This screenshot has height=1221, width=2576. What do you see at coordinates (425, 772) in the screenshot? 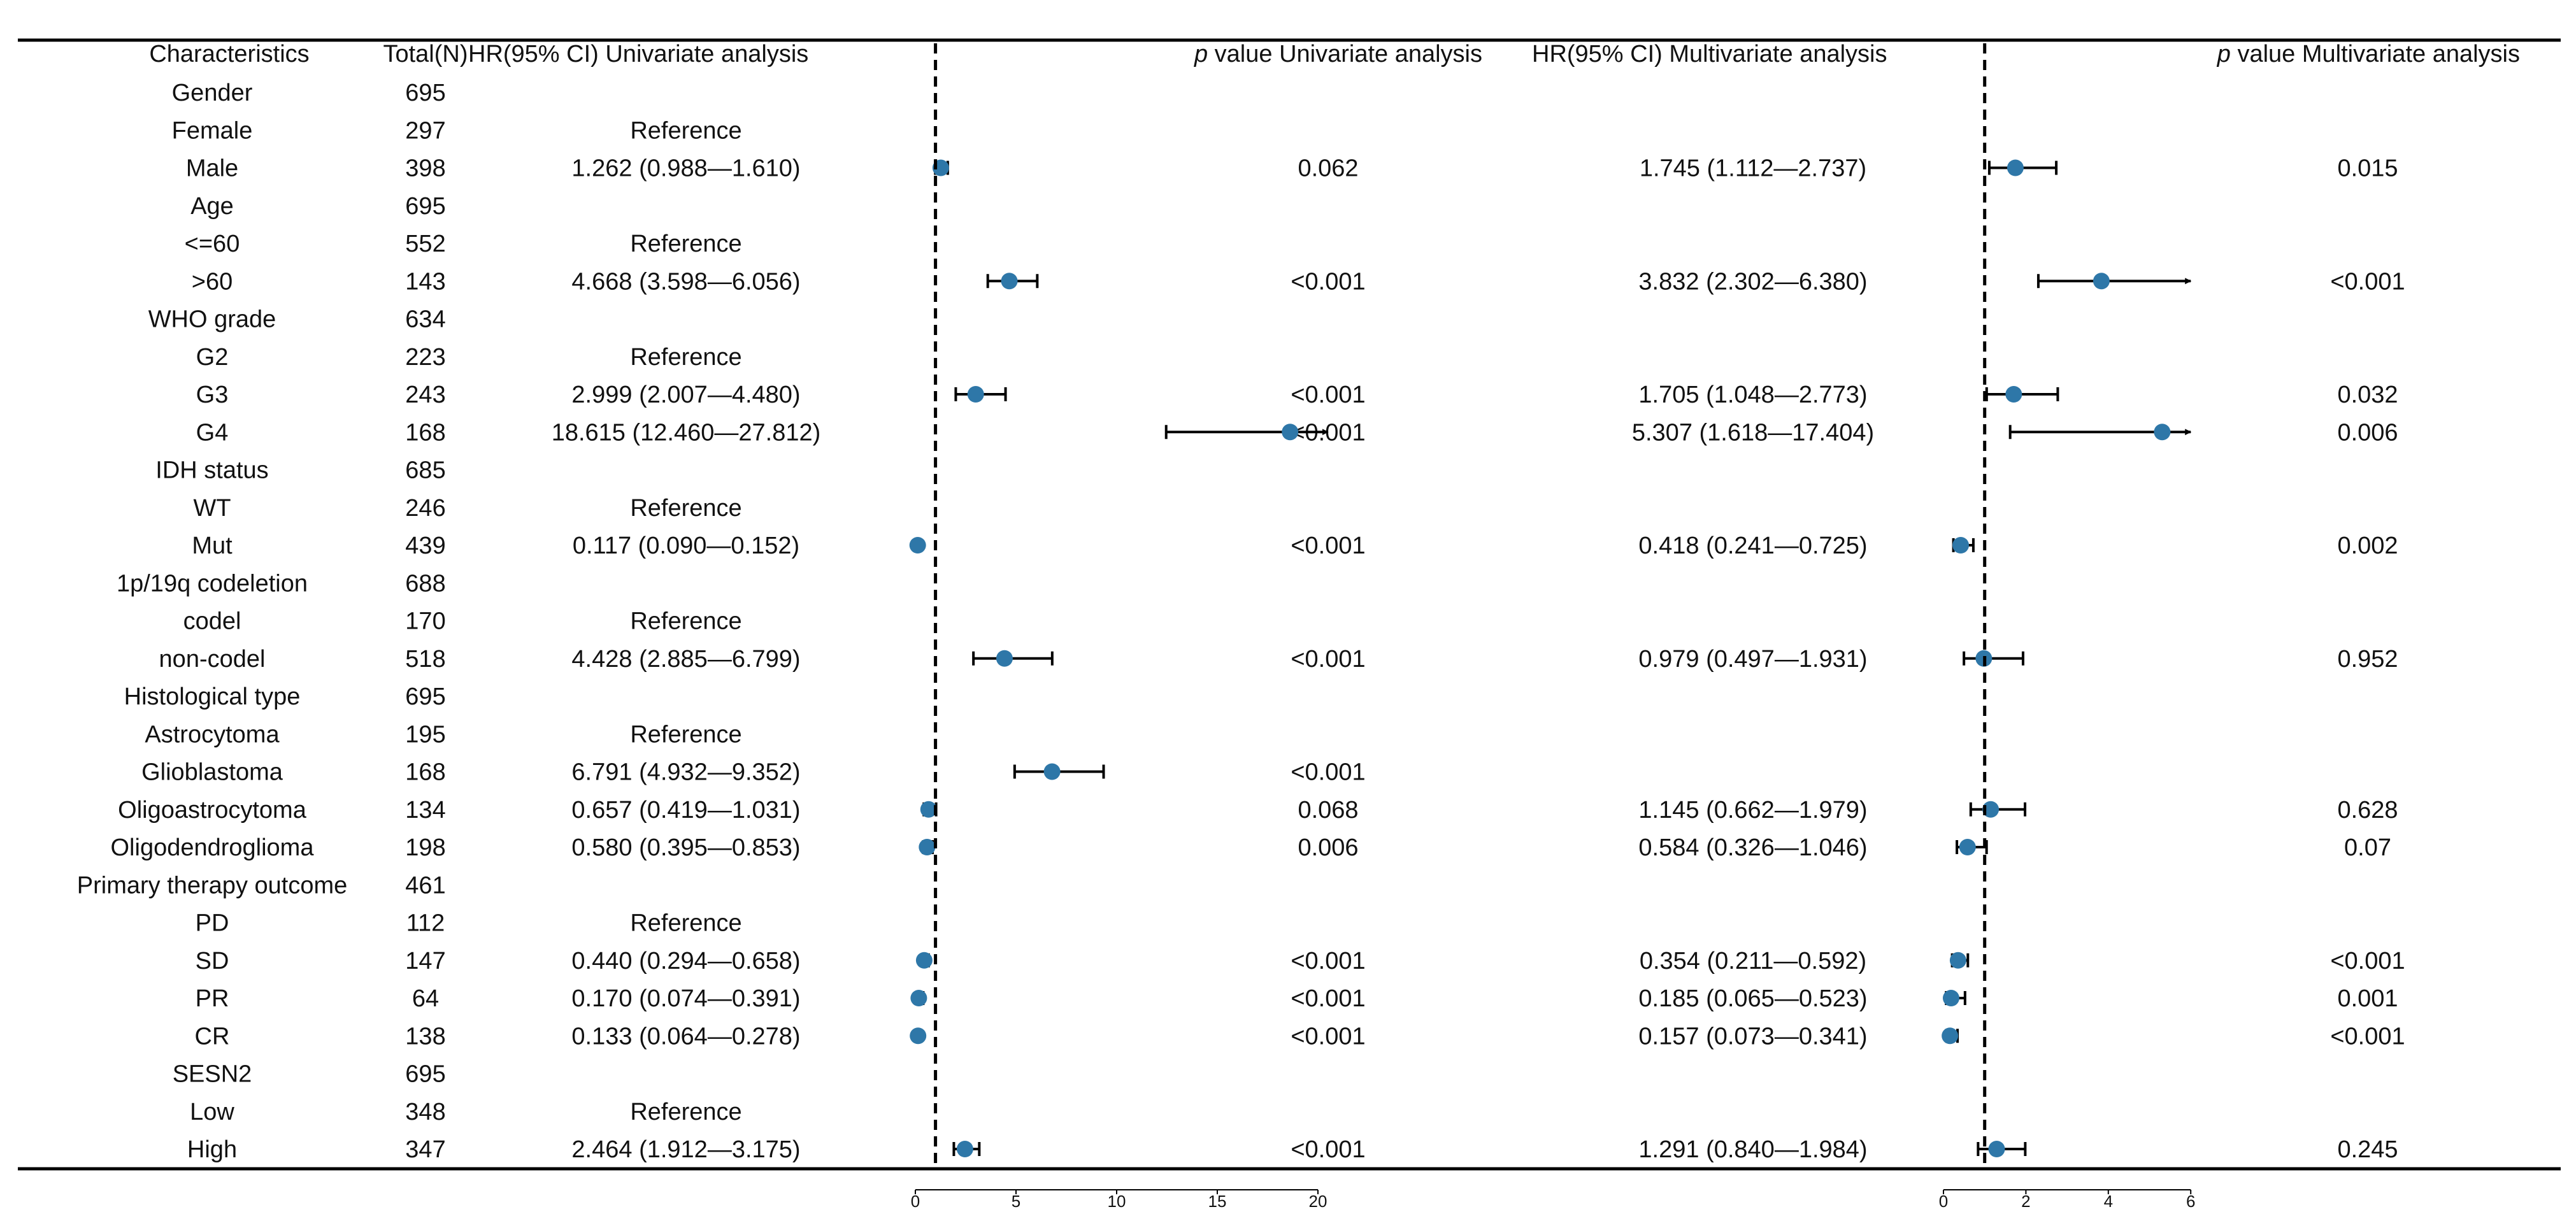
I see `row-total: 168` at bounding box center [425, 772].